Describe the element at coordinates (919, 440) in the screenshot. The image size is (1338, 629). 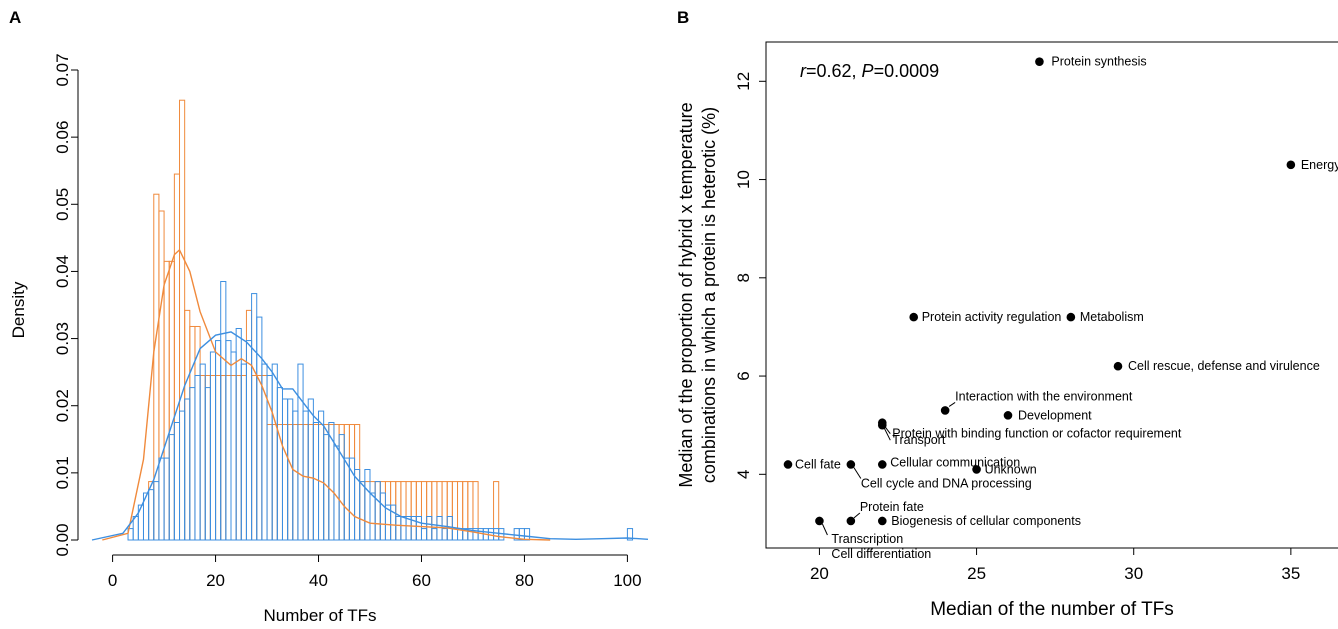
I see `point-label: Transport` at that location.